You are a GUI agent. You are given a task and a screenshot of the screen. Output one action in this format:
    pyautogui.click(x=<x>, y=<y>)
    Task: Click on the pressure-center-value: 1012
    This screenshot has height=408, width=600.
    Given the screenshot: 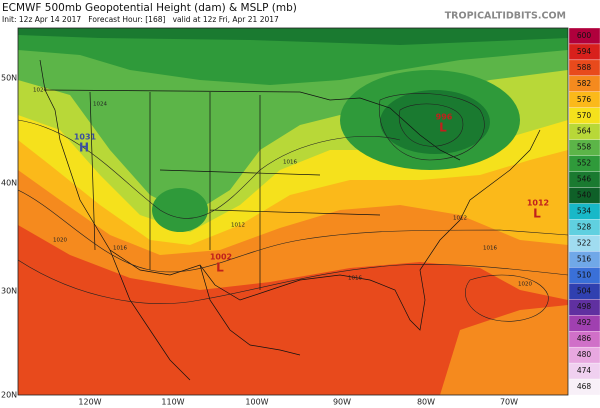 What is the action you would take?
    pyautogui.click(x=538, y=203)
    